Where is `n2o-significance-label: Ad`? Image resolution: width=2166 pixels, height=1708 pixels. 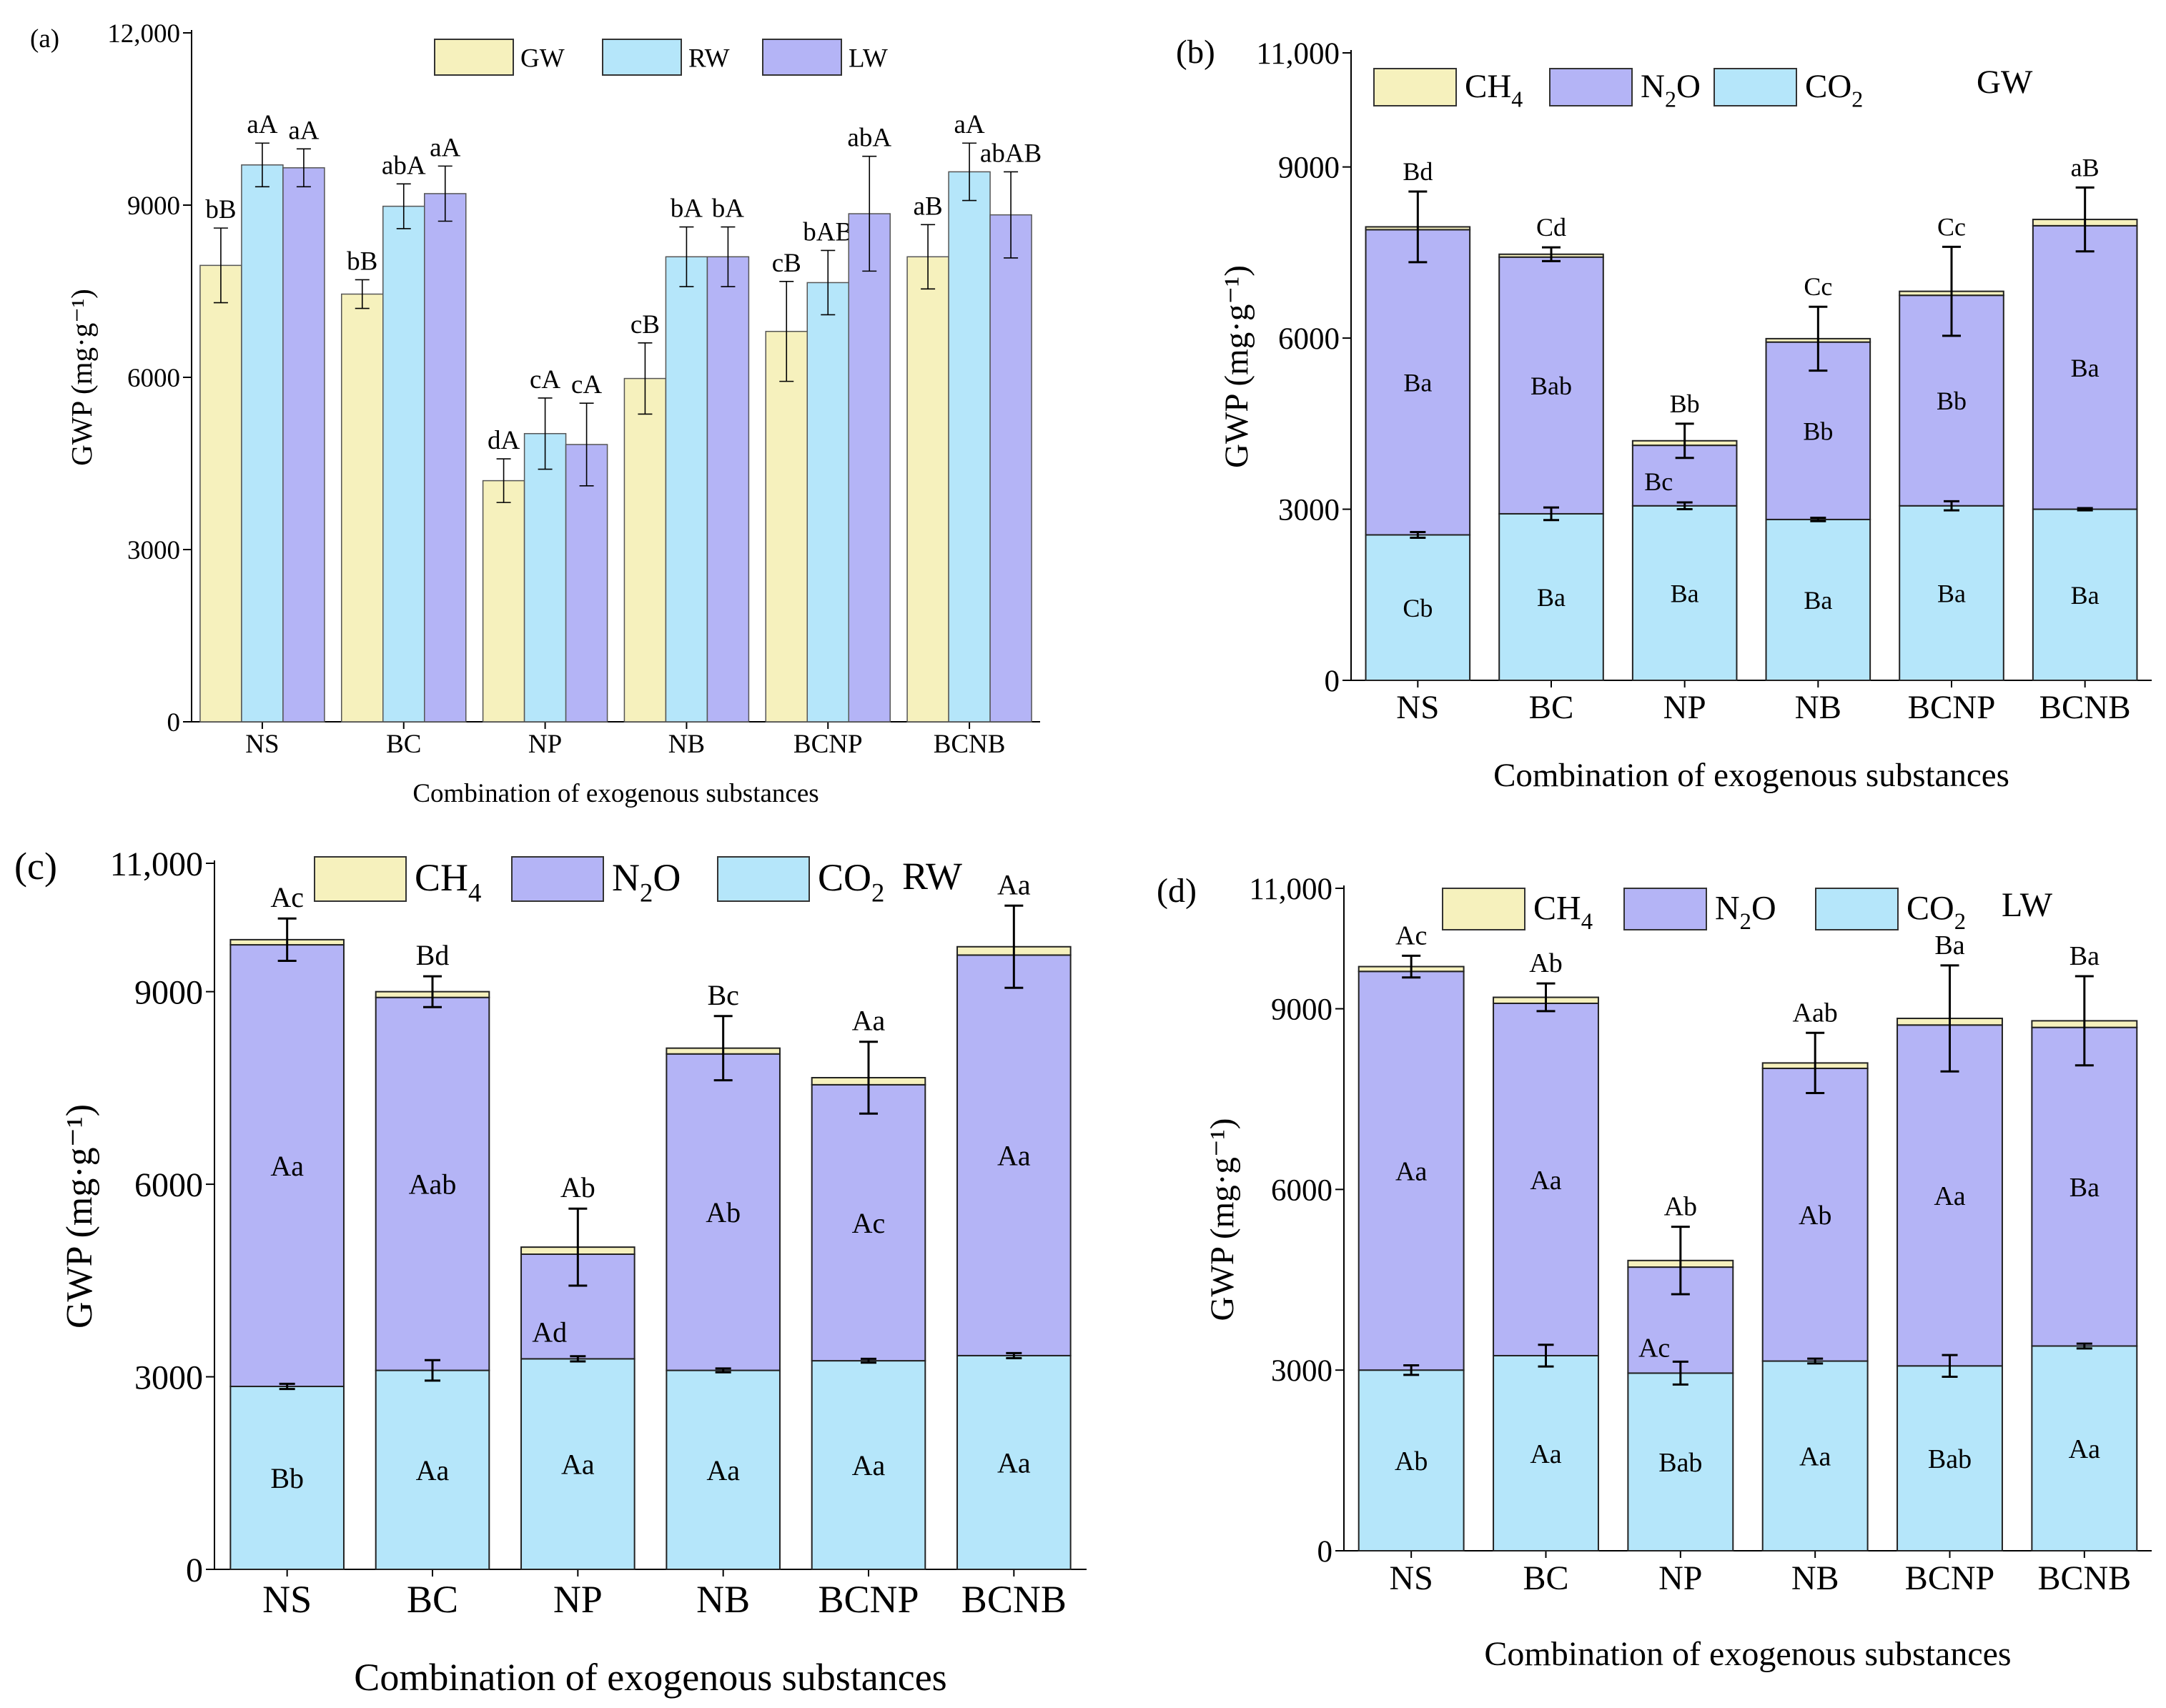
n2o-significance-label: Ad is located at coordinates (549, 1332).